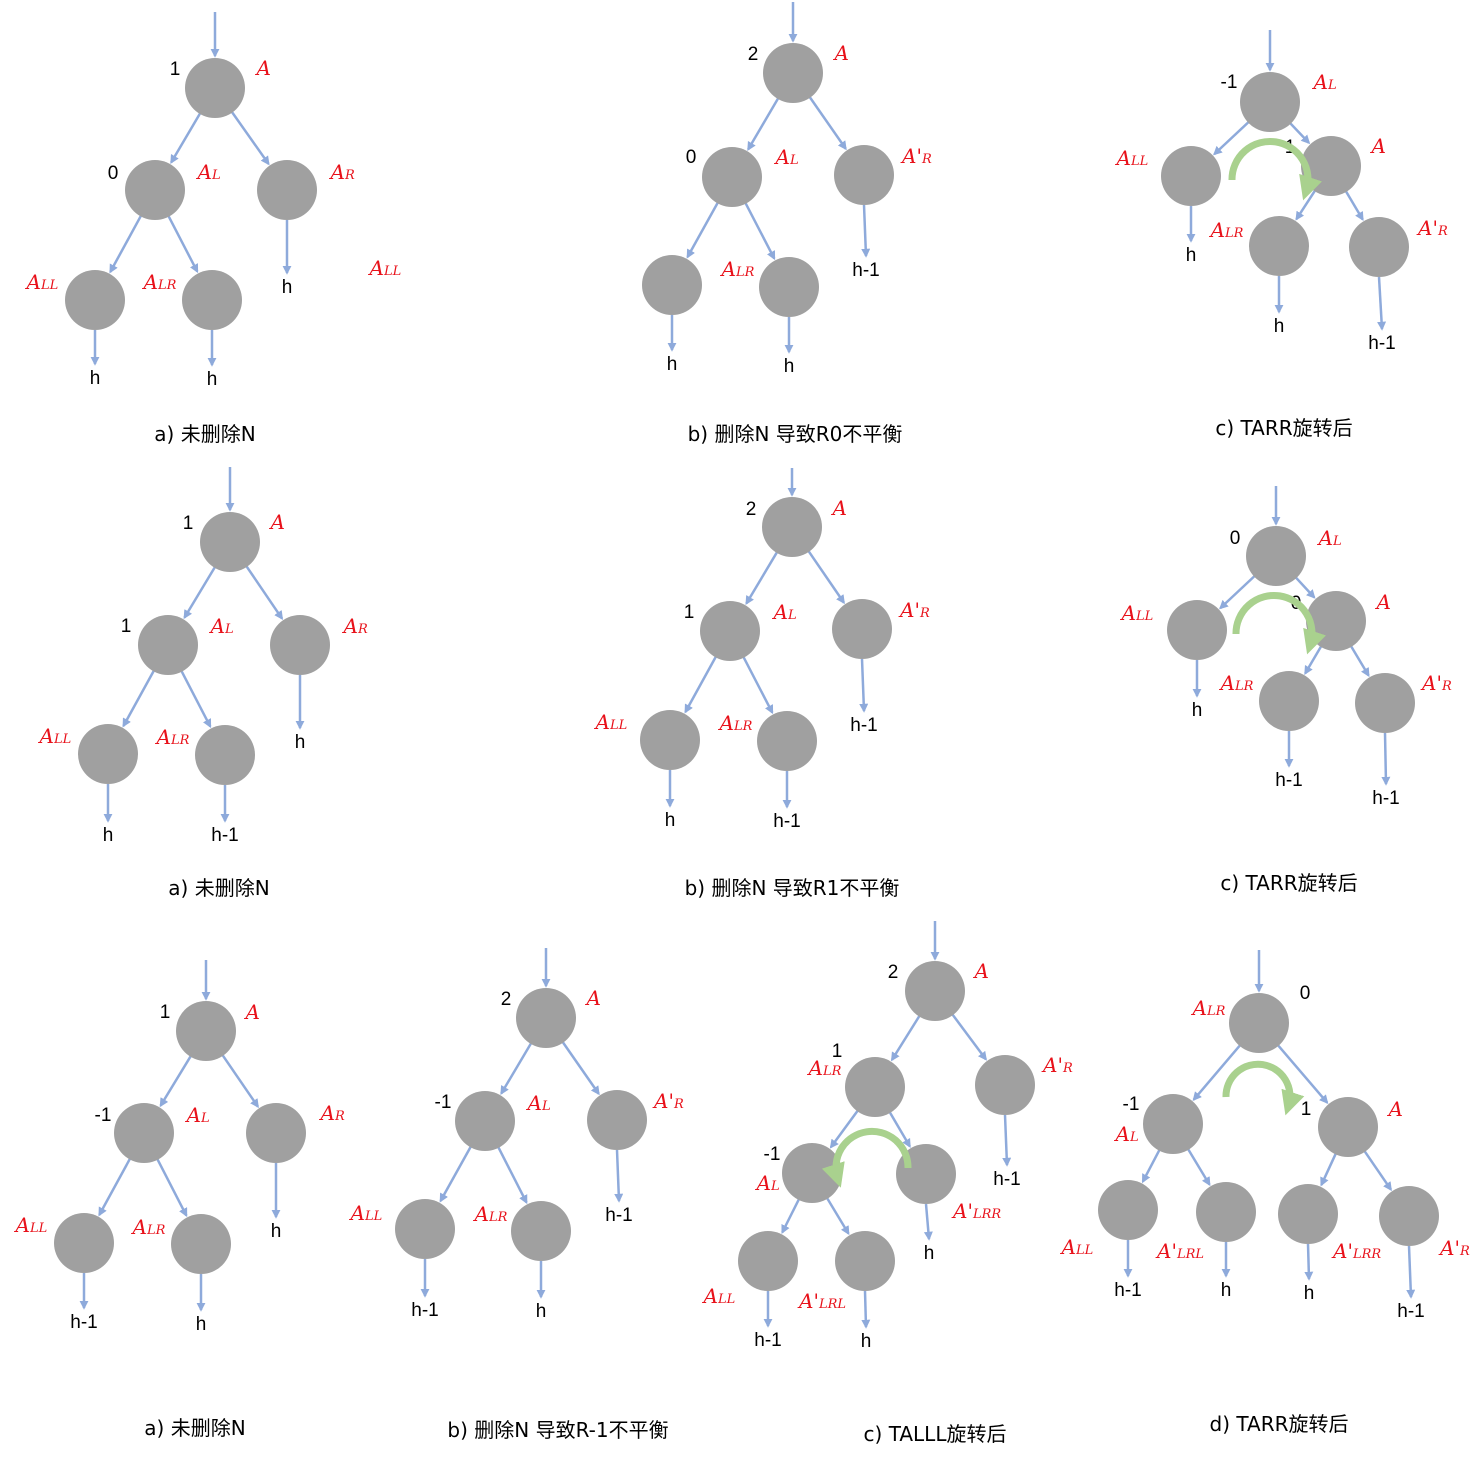 This screenshot has height=1463, width=1478. What do you see at coordinates (213, 229) in the screenshot?
I see `panel-r0a: h h h 1 0 A AL AR ALL ALR ALL a) 未删除N` at bounding box center [213, 229].